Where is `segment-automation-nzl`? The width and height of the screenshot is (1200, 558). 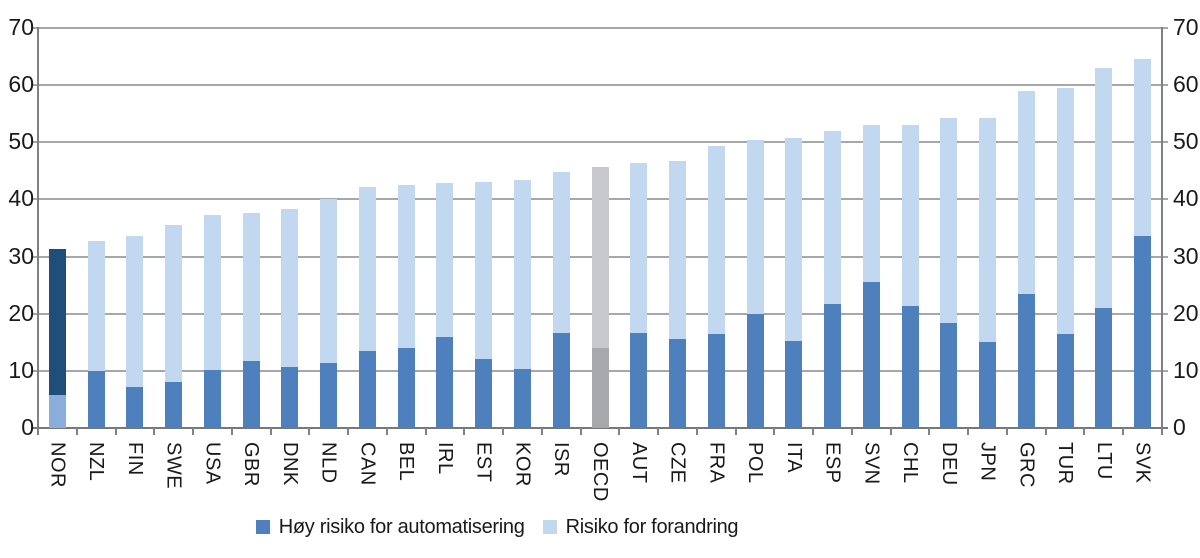
segment-automation-nzl is located at coordinates (96, 399).